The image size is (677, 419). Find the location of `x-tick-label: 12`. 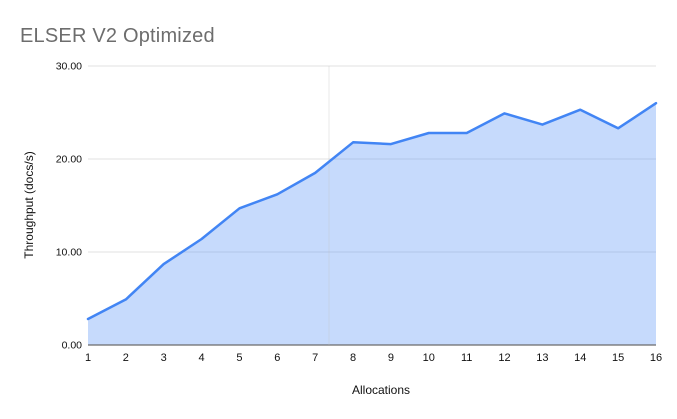

x-tick-label: 12 is located at coordinates (504, 358).